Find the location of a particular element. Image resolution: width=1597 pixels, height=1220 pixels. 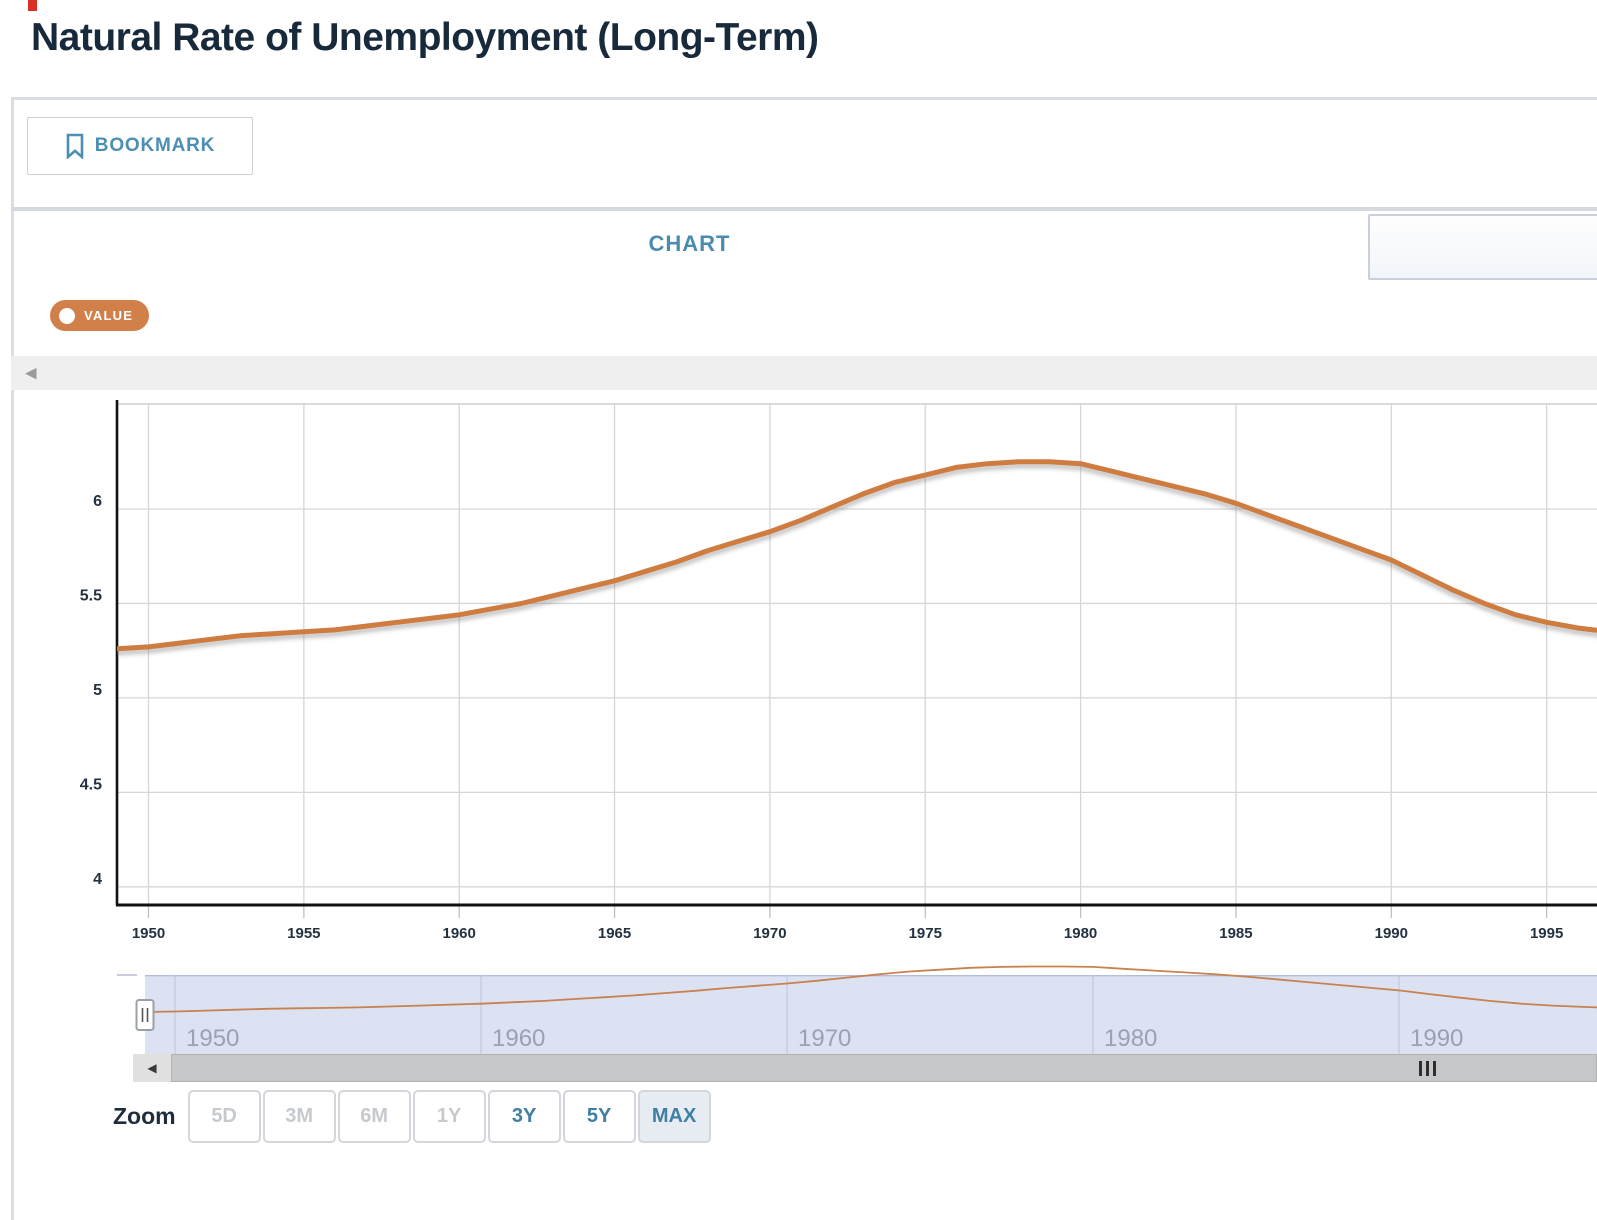

x-axis-label: 1975 is located at coordinates (925, 933).